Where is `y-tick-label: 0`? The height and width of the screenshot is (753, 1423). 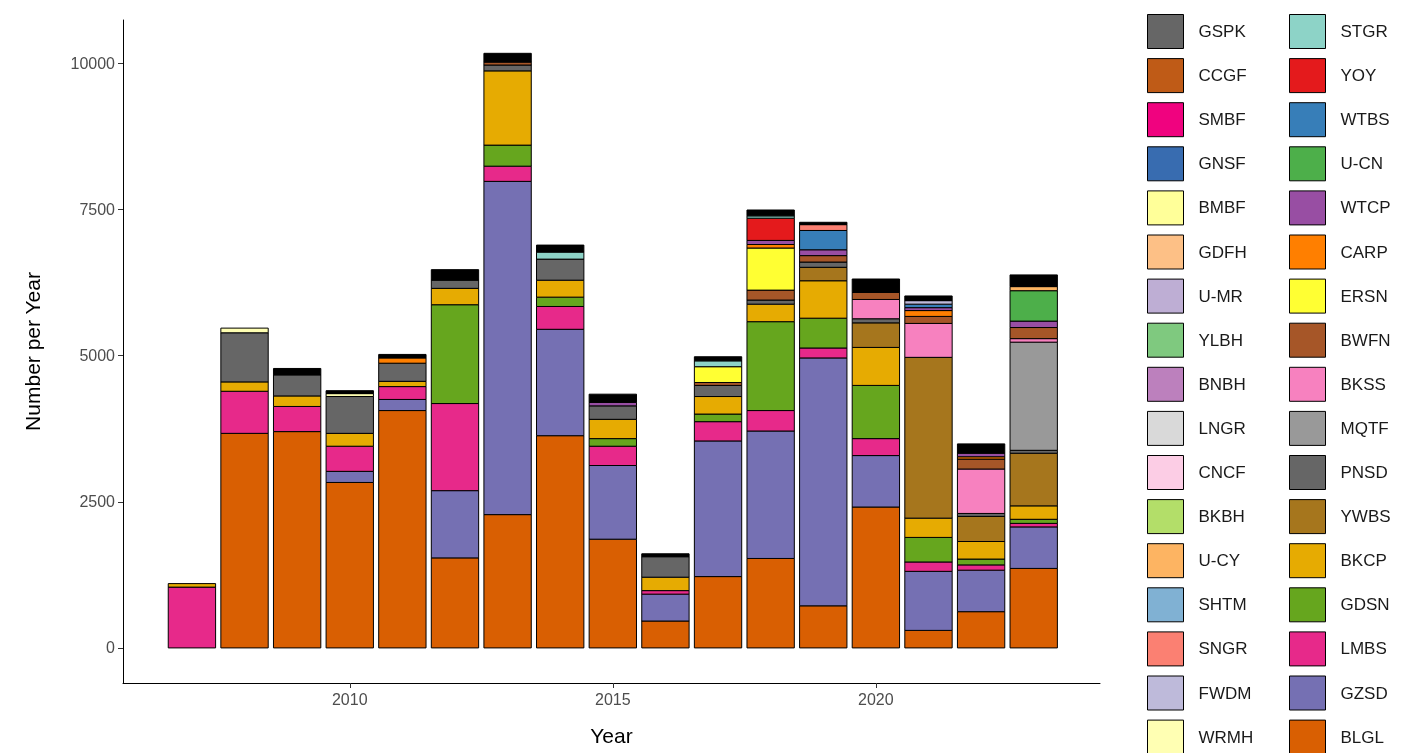 y-tick-label: 0 is located at coordinates (111, 648).